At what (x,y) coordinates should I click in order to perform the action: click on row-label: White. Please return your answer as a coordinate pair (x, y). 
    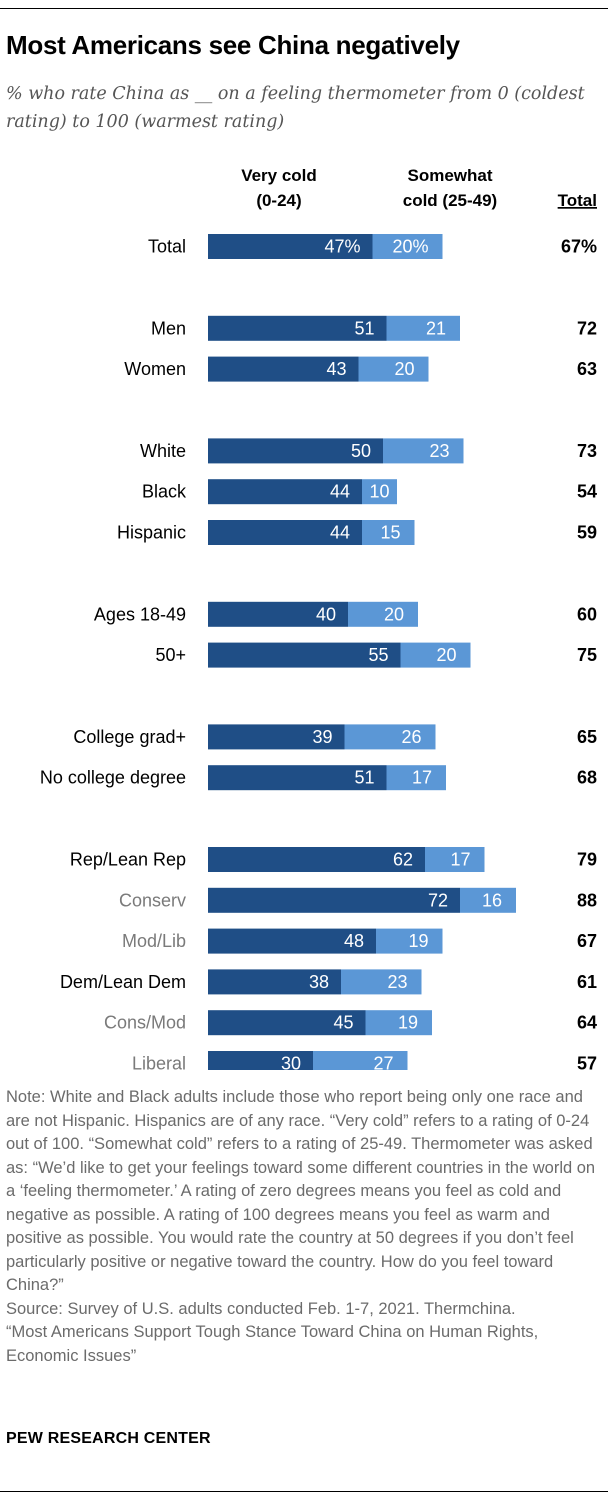
    Looking at the image, I should click on (163, 451).